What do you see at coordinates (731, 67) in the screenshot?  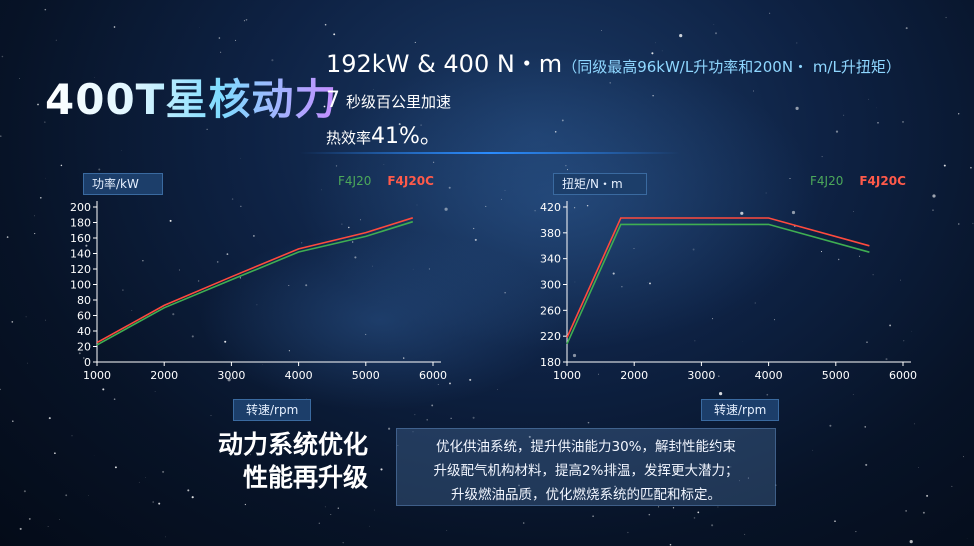 I see `power-torque-note: （同级最高96kW/L升功率和200N・ m/L升扭矩）` at bounding box center [731, 67].